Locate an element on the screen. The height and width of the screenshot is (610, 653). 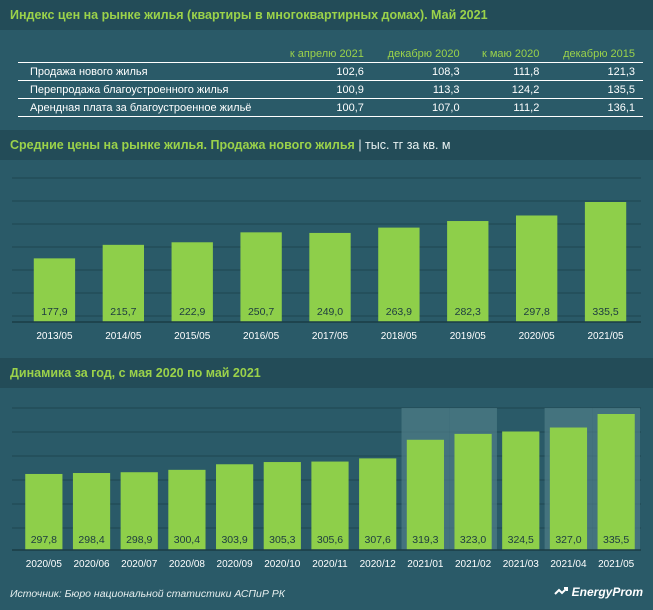
row-value: 124,2 is located at coordinates (507, 89).